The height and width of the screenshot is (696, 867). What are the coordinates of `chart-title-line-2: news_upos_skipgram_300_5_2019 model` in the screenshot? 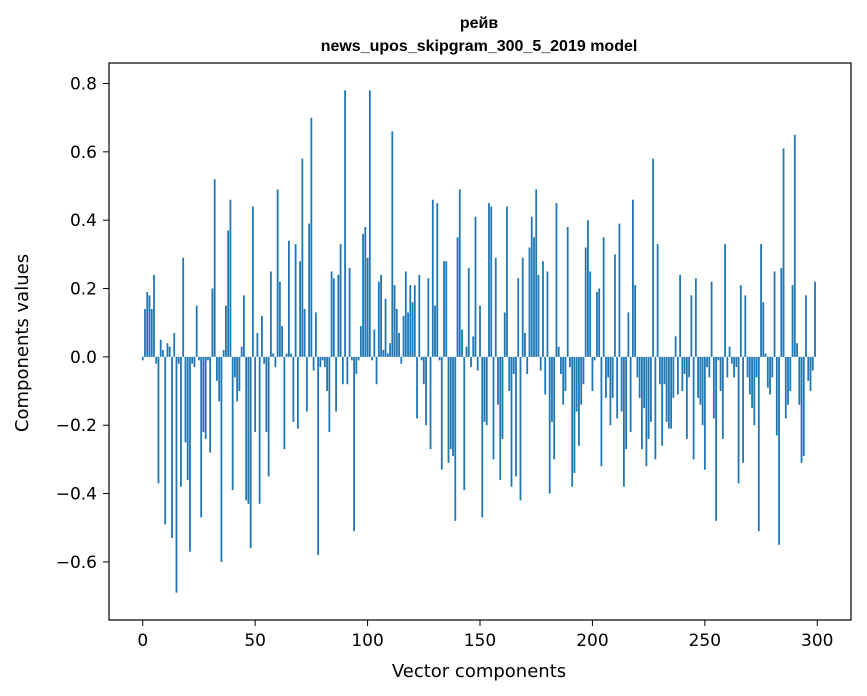 It's located at (479, 46).